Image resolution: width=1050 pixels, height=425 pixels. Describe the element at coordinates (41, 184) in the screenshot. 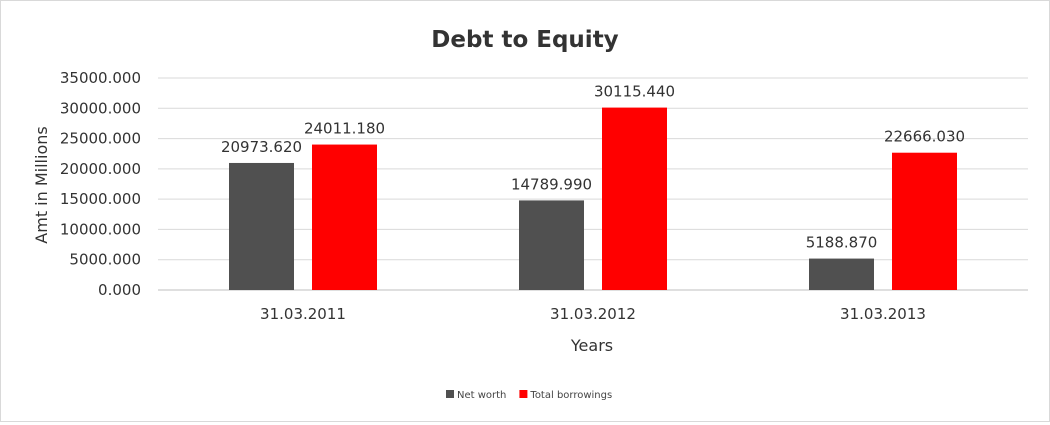

I see `y-axis-label: Amt in Millions` at that location.